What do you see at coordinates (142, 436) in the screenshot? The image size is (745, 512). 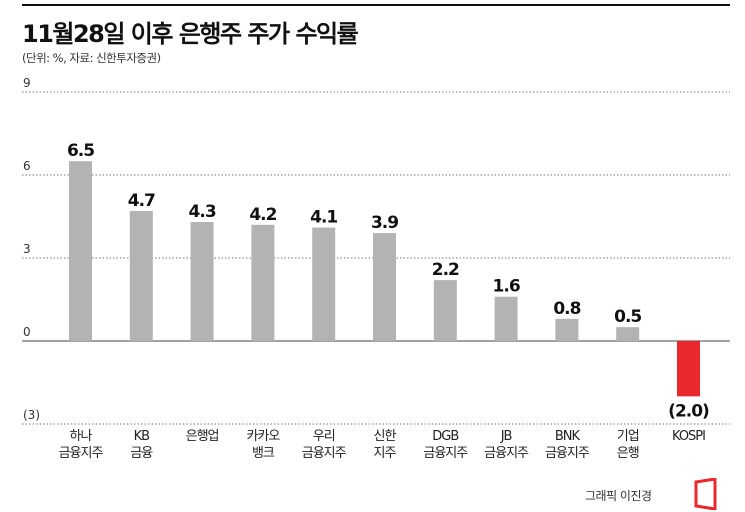 I see `category-label: KB` at bounding box center [142, 436].